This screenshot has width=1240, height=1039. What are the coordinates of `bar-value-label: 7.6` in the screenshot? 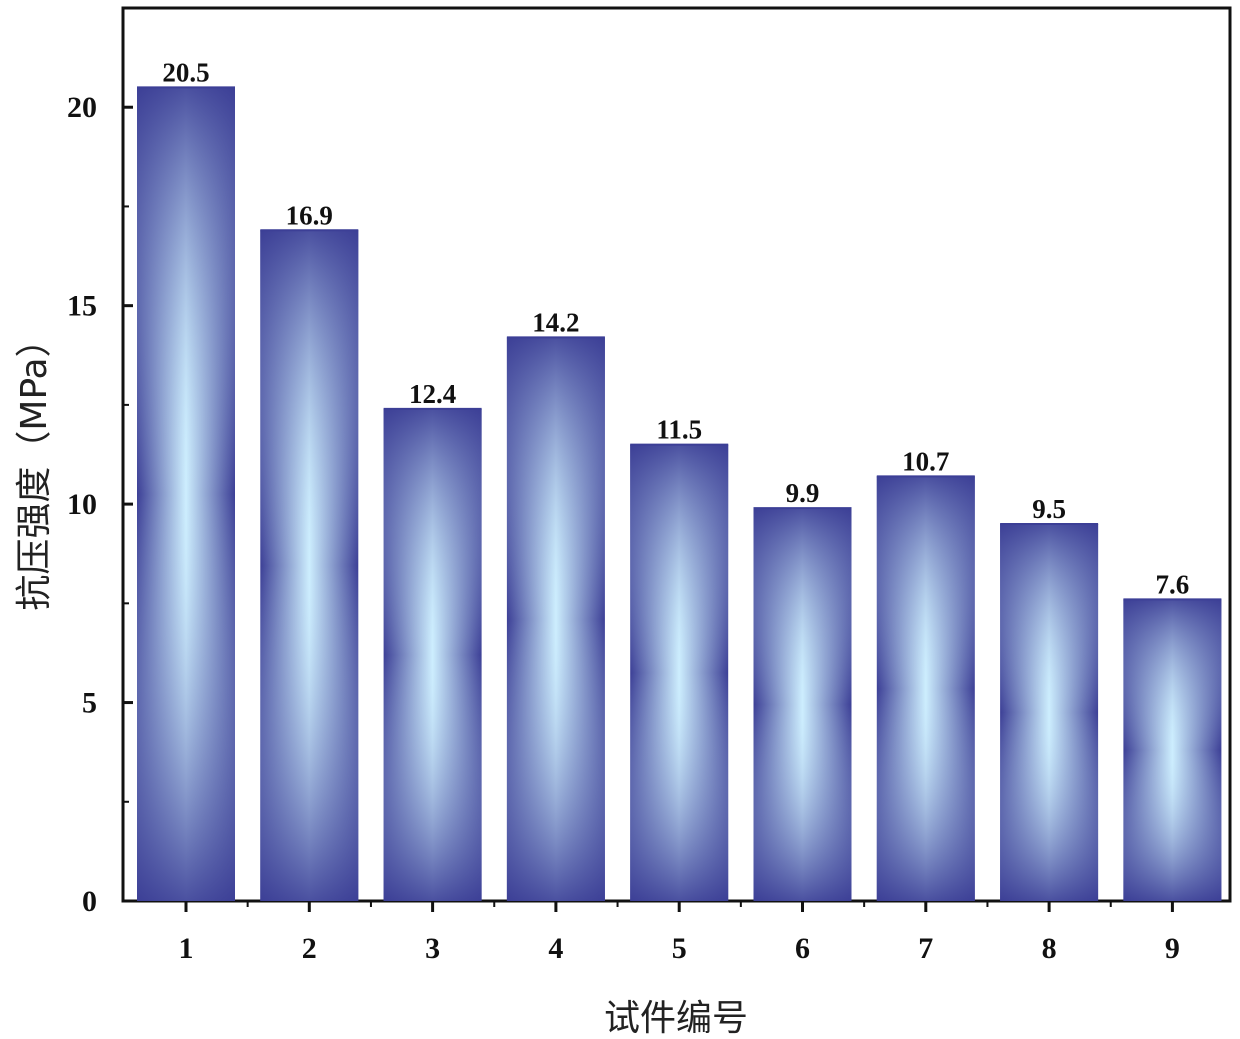 It's located at (1173, 584).